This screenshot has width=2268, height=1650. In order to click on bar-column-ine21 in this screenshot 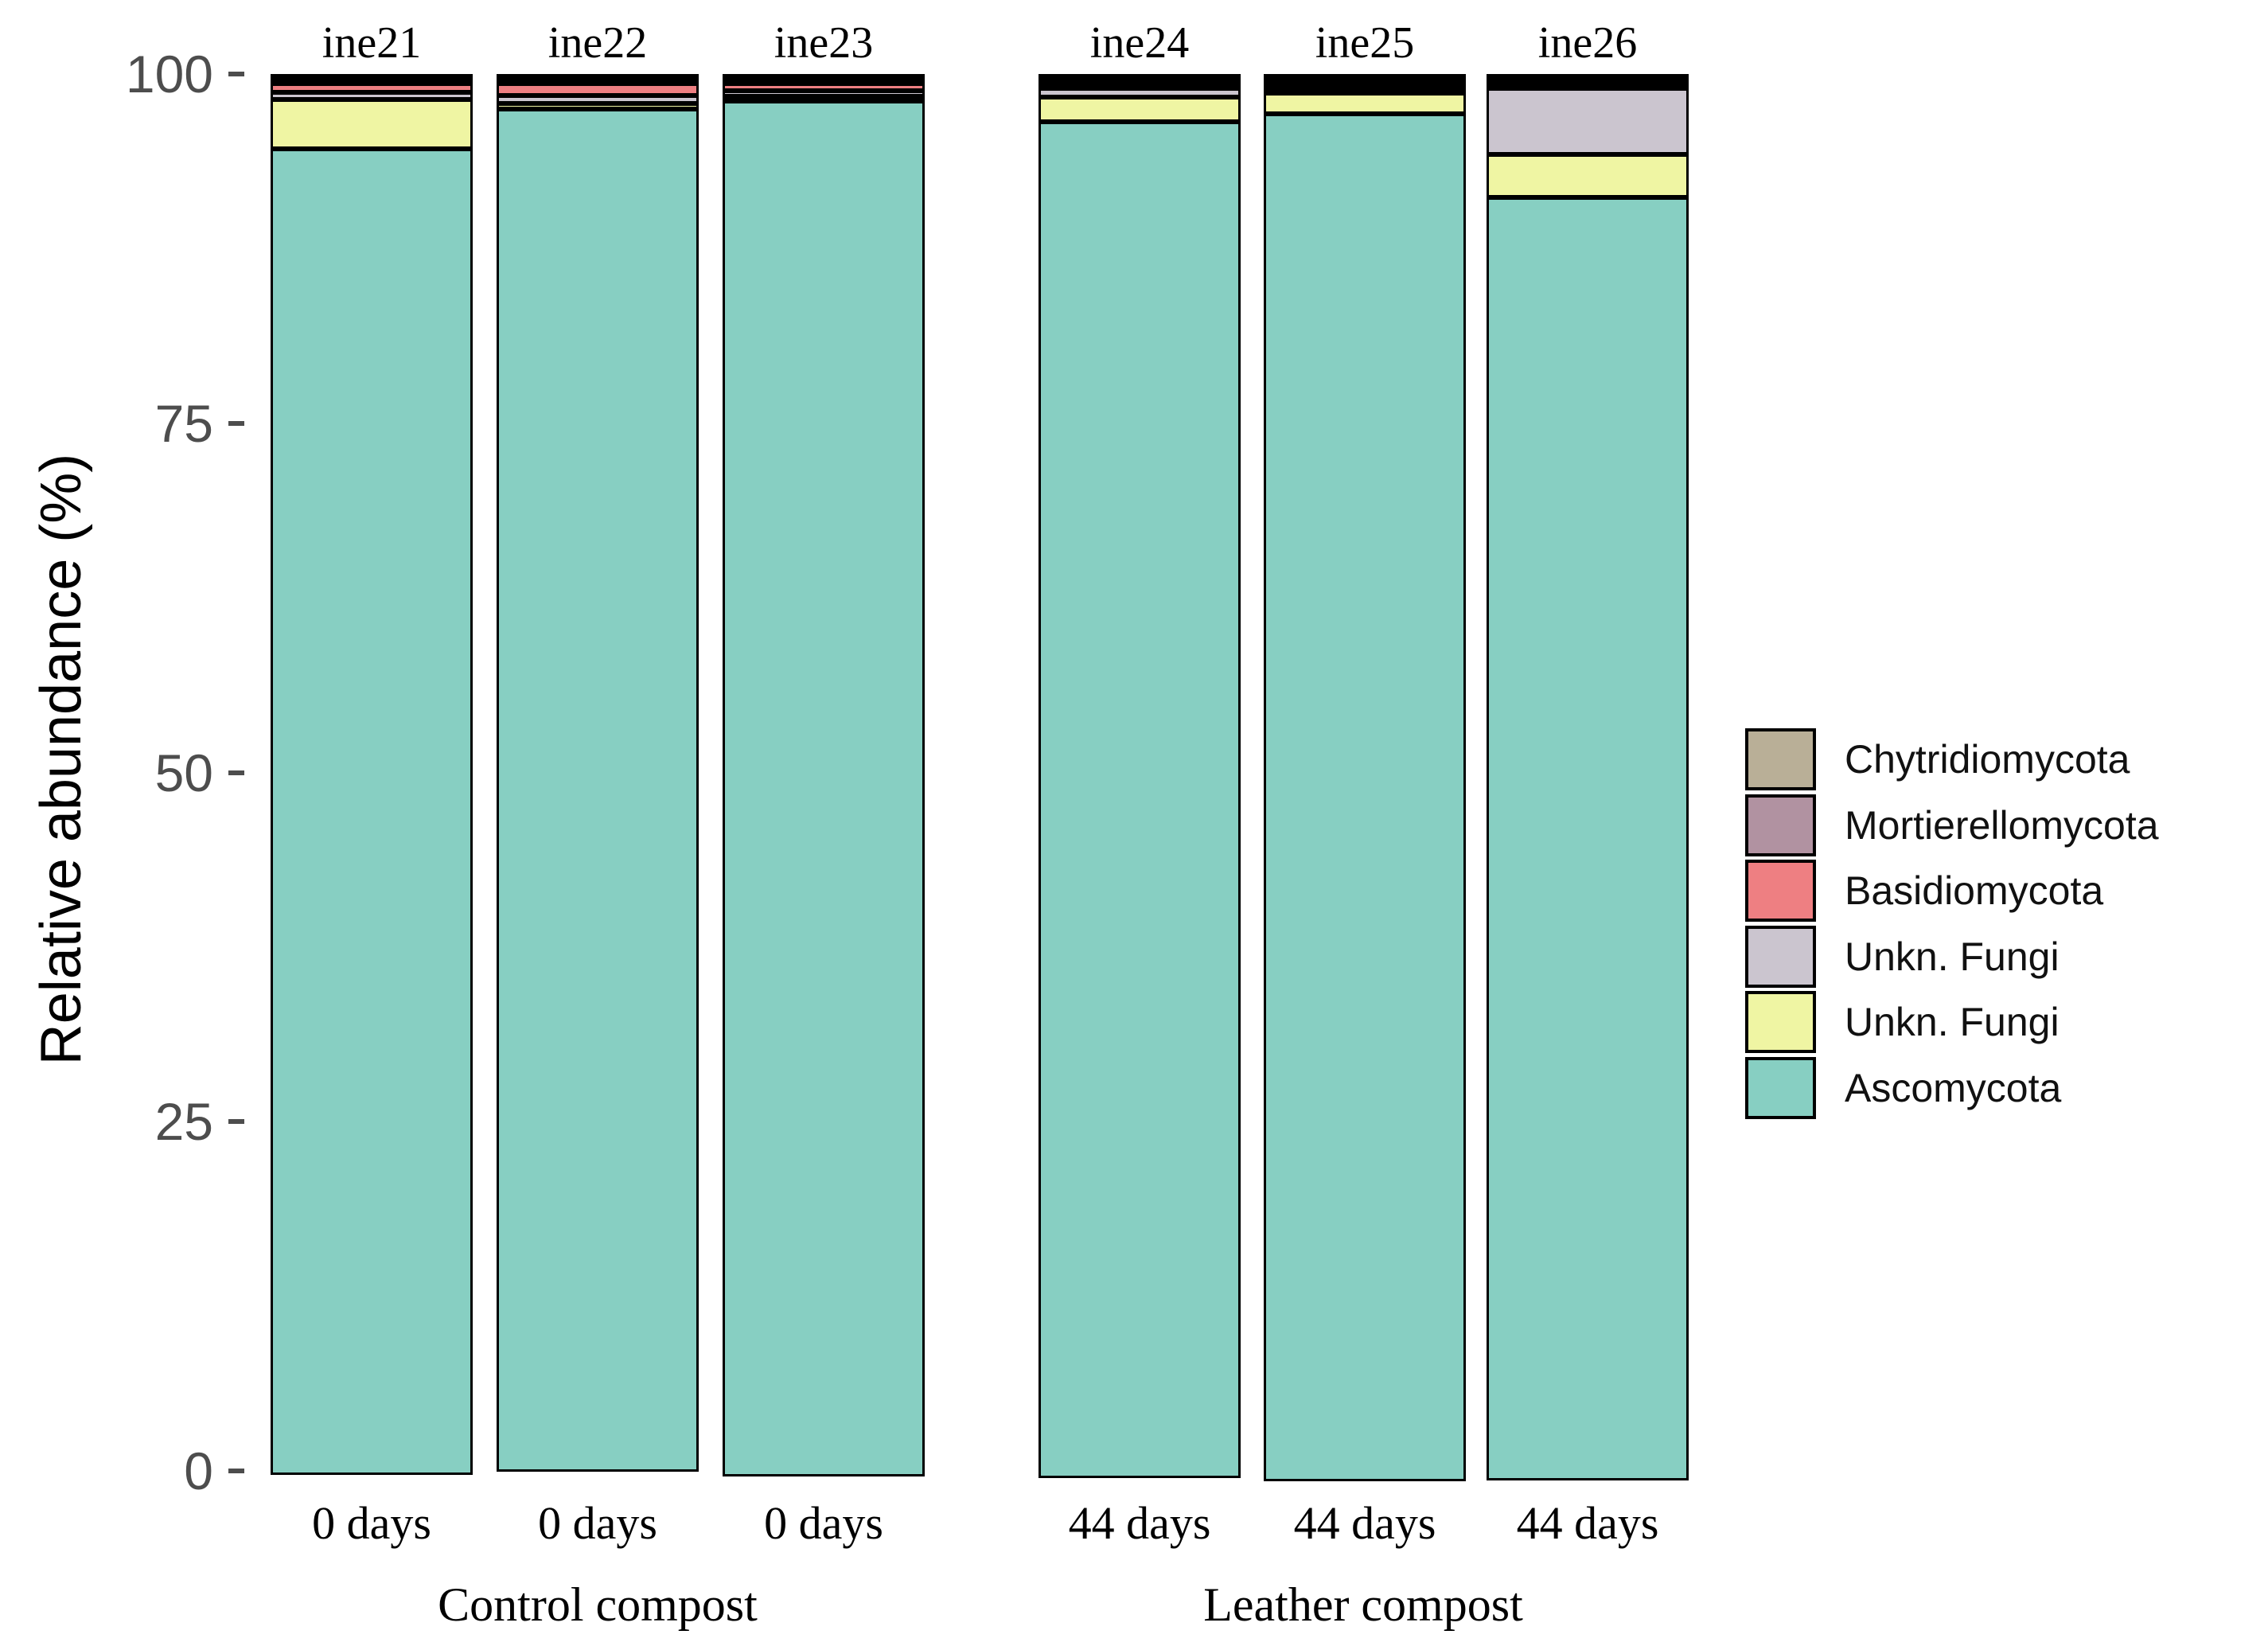, I will do `click(372, 774)`.